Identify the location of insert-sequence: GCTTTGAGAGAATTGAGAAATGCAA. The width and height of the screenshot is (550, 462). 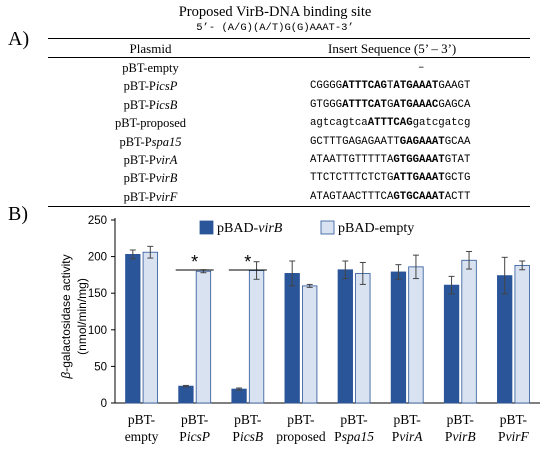
(390, 141).